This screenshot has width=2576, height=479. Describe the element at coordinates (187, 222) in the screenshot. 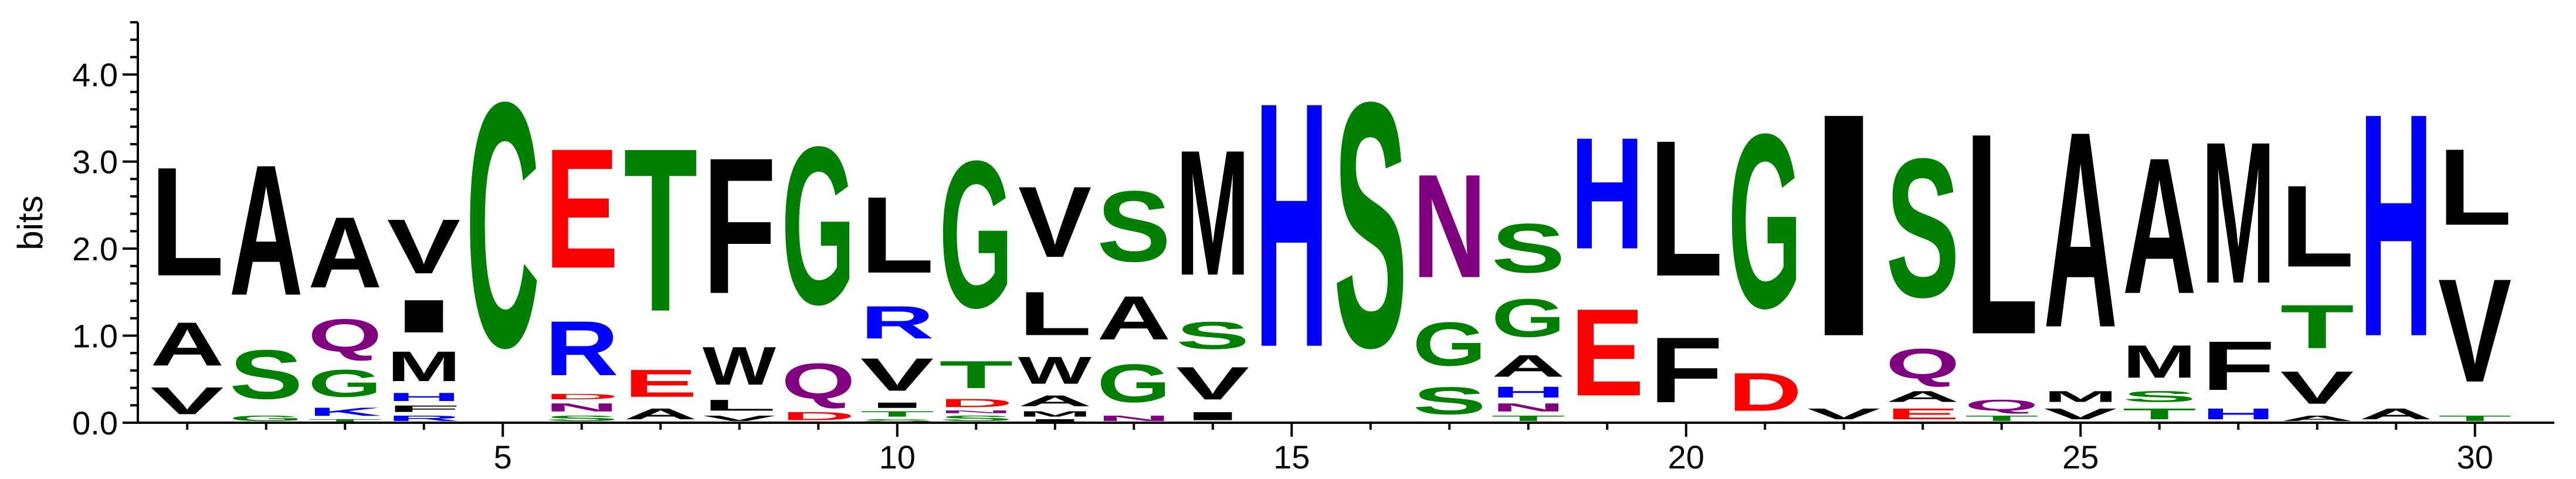

I see `logo-letter-L-pos1: L` at that location.